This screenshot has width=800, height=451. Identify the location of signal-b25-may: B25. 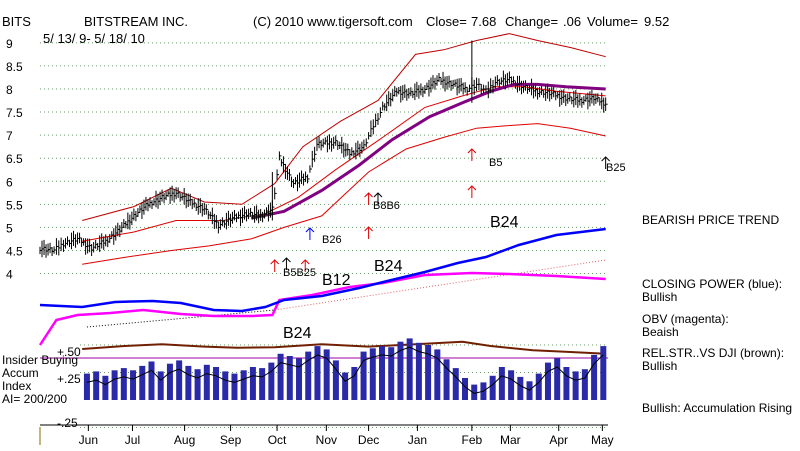
(616, 168).